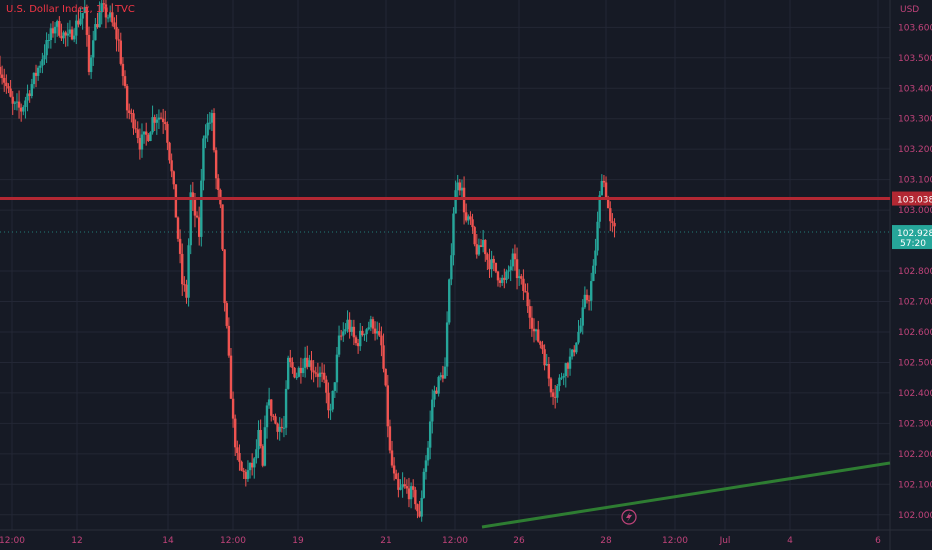 Image resolution: width=932 pixels, height=550 pixels. Describe the element at coordinates (914, 201) in the screenshot. I see `resistance-label-text: 103.038` at that location.